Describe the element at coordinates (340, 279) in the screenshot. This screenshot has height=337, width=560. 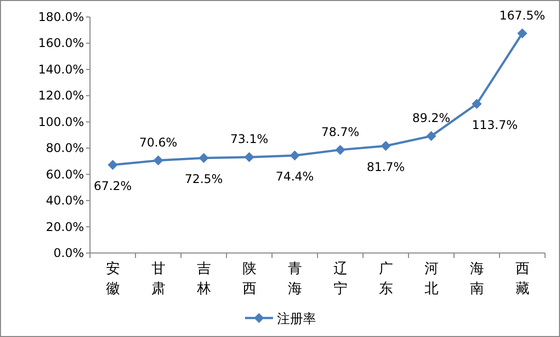
I see `x-tick-label: 辽宁` at that location.